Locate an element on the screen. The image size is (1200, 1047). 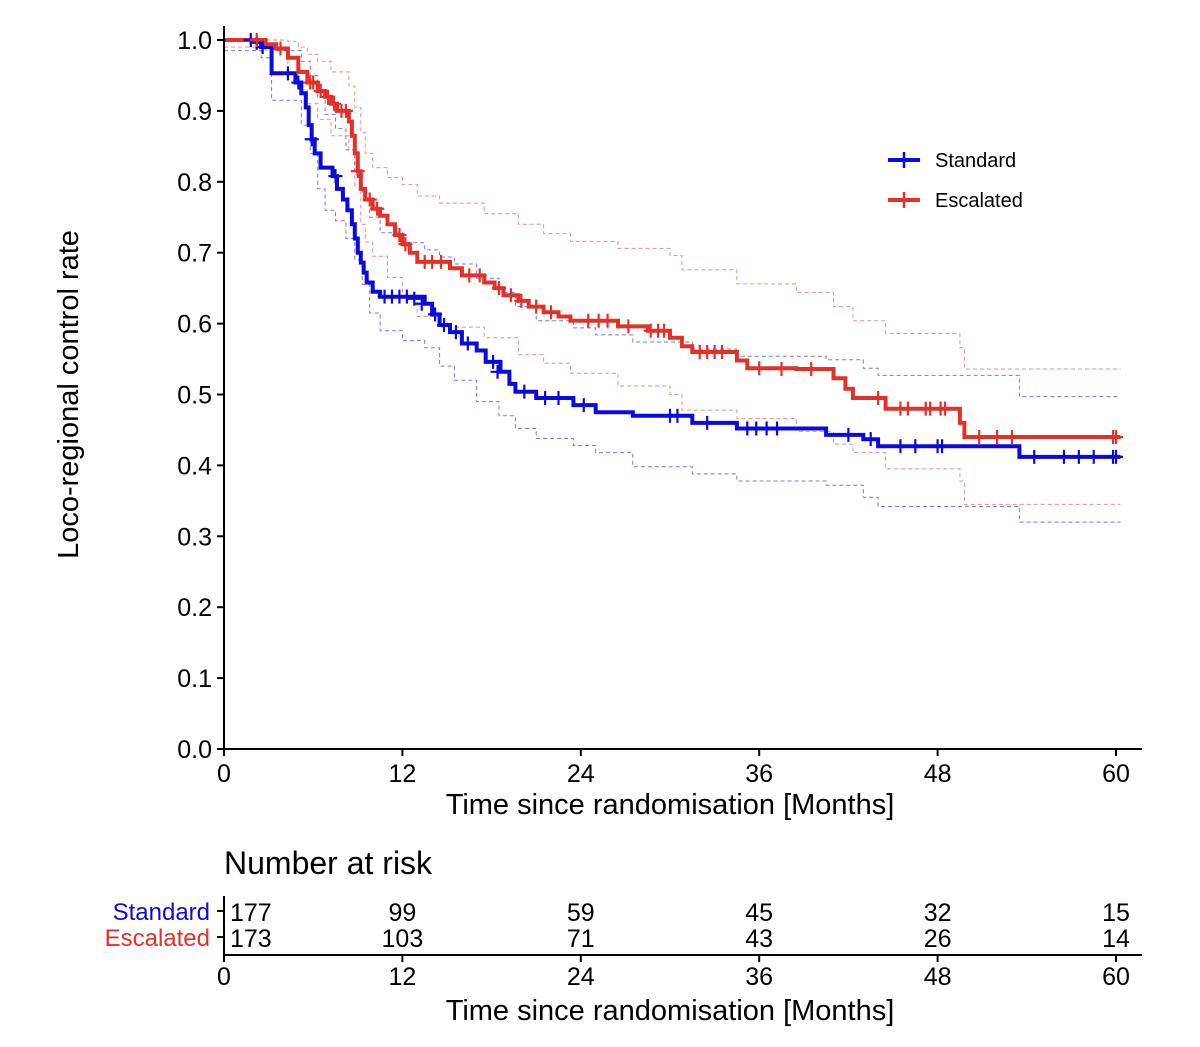
risk-row-label-standard: Standard is located at coordinates (161, 912).